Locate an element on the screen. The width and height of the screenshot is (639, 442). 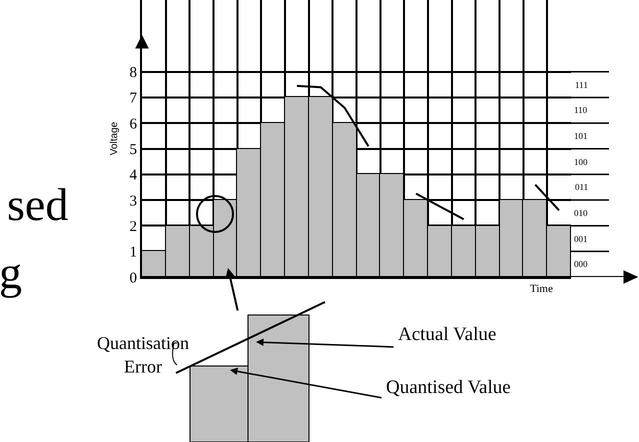
text: 011 is located at coordinates (581, 187).